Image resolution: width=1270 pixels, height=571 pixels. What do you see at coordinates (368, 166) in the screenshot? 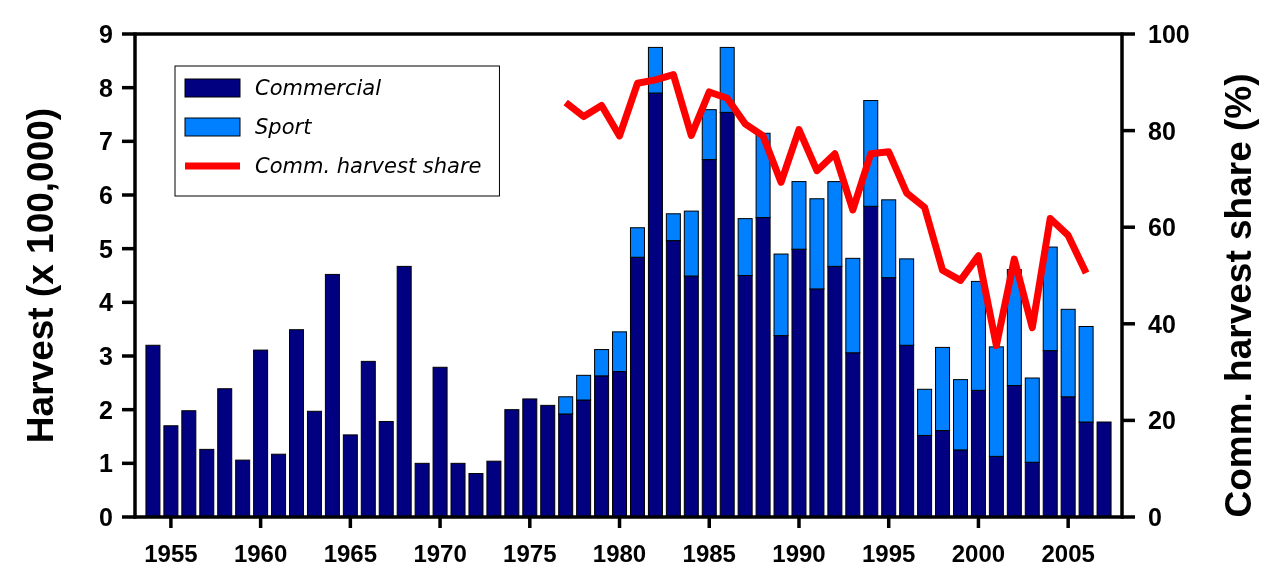
I see `legend-label: Comm. harvest share` at bounding box center [368, 166].